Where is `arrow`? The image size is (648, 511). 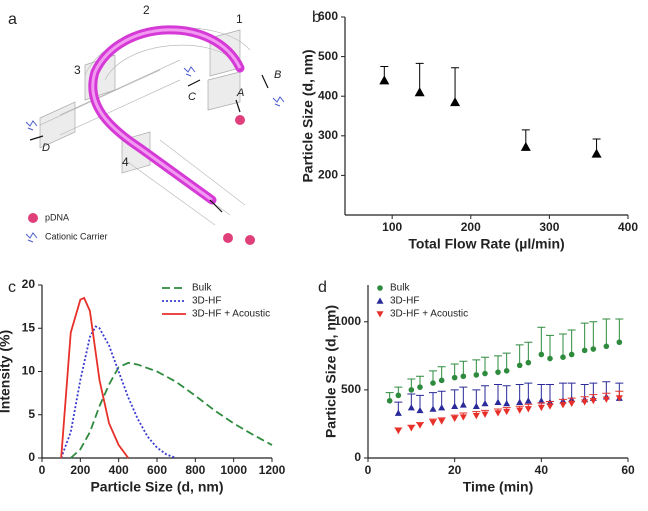 arrow is located at coordinates (149, 143).